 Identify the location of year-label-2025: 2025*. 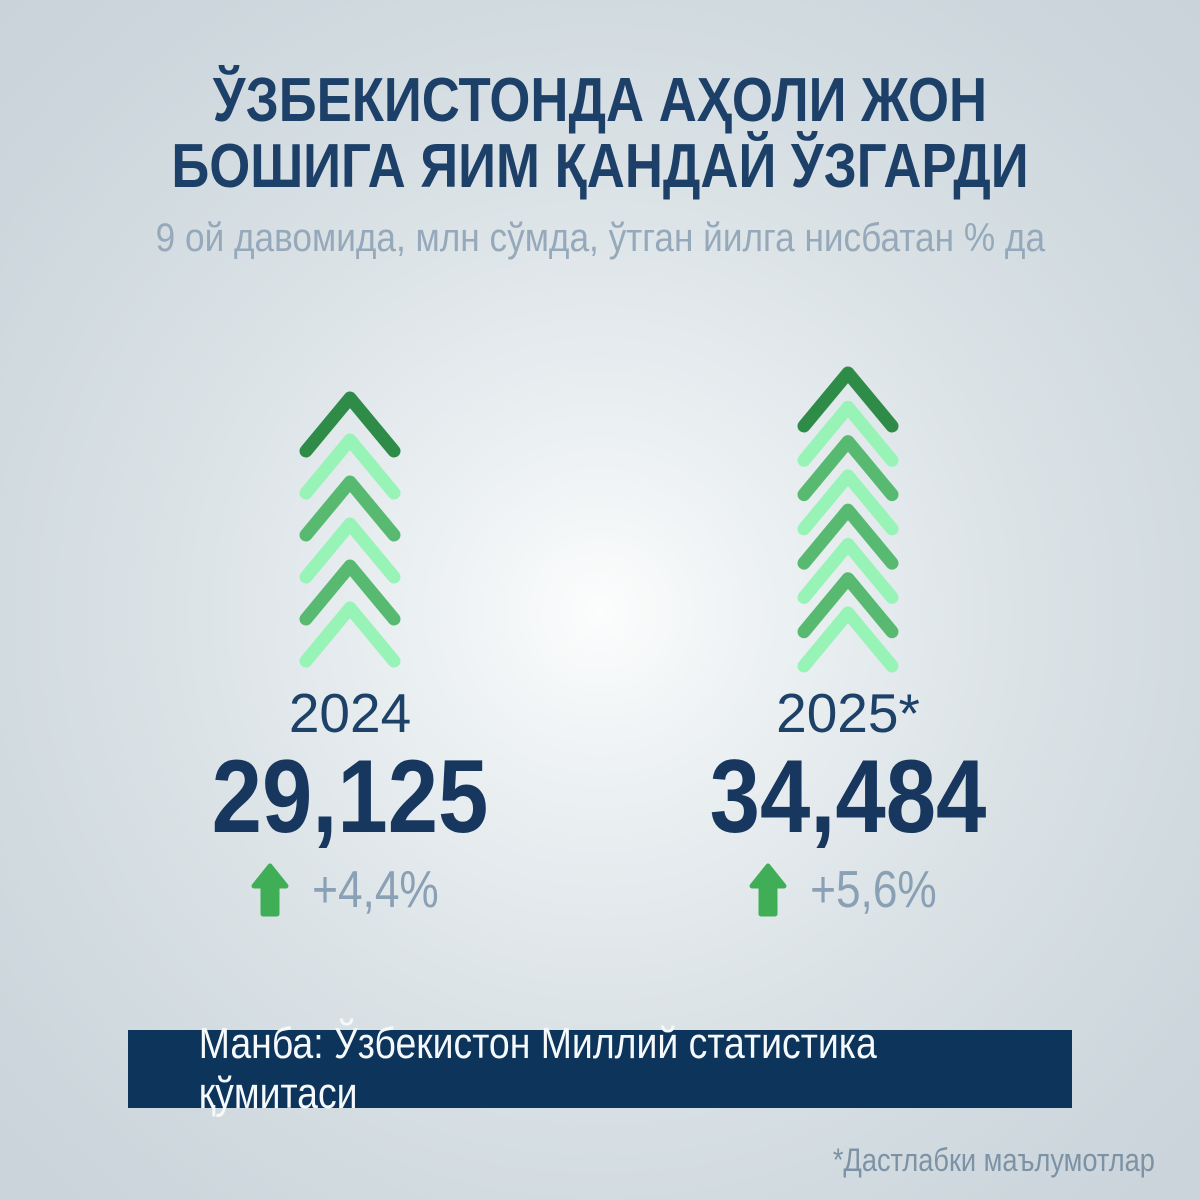
(848, 713).